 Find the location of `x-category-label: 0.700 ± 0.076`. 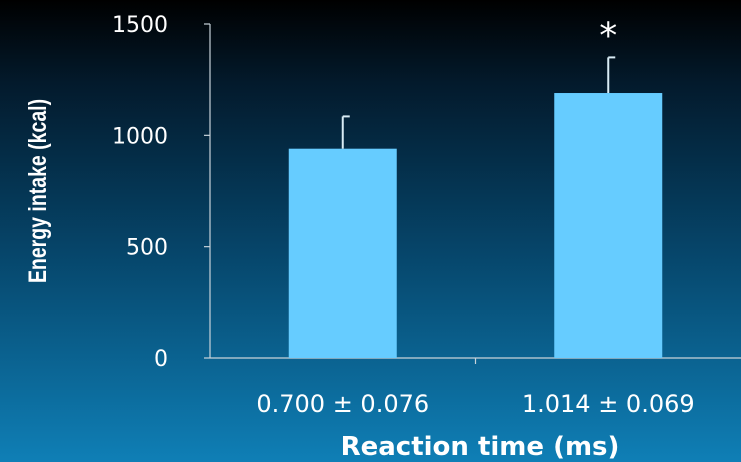

x-category-label: 0.700 ± 0.076 is located at coordinates (342, 404).